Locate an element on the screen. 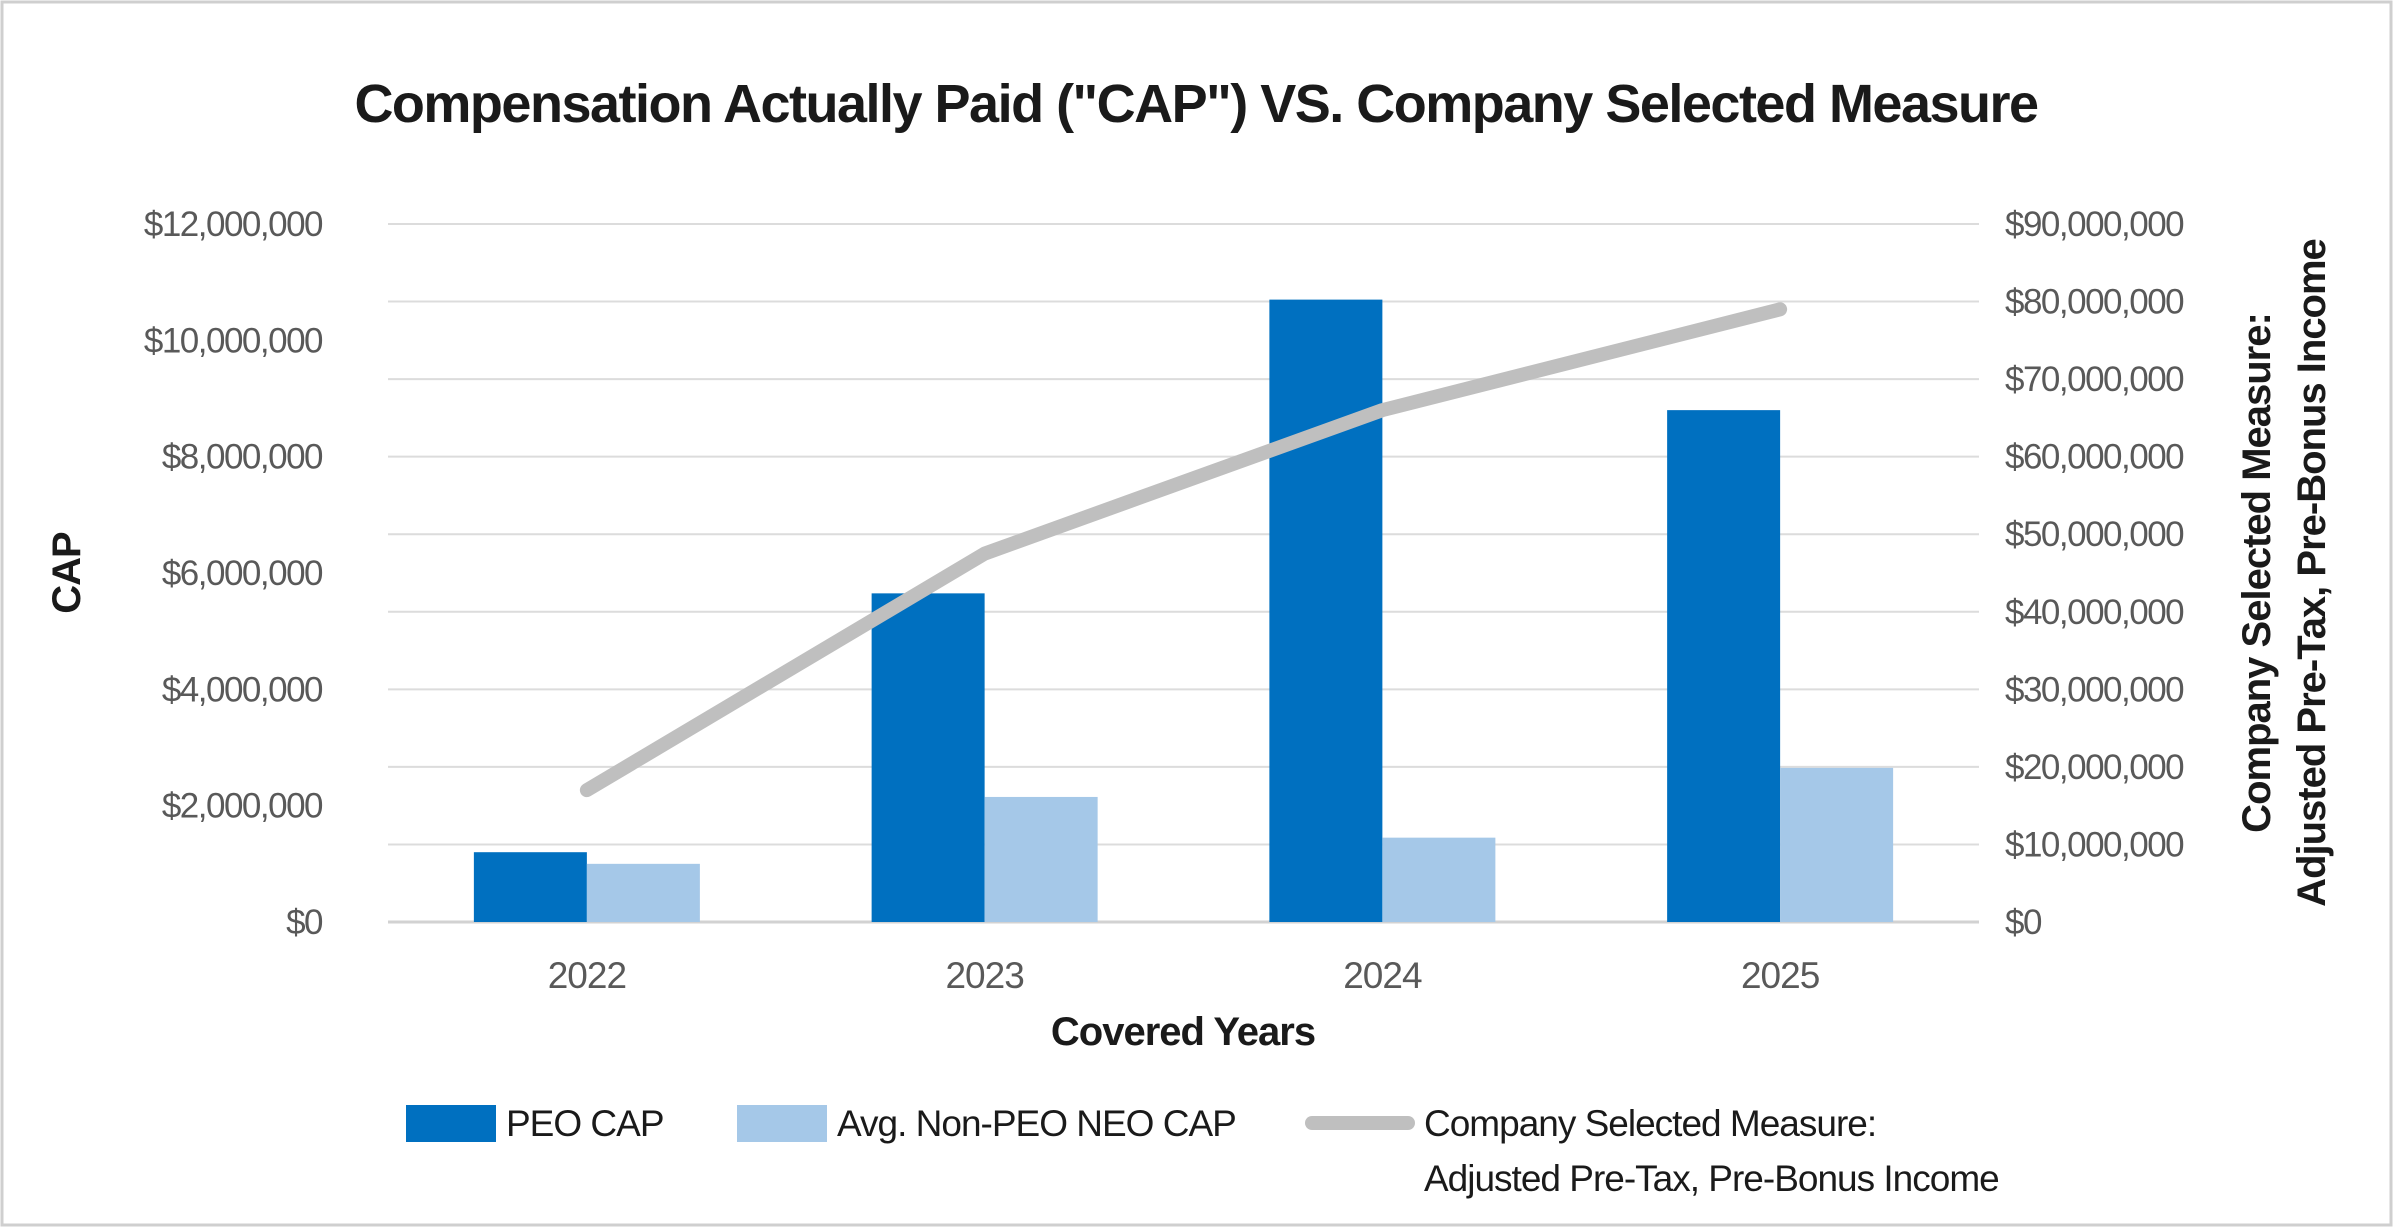 The image size is (2393, 1227). legend-label-non-peo-cap: Avg. Non-PEO NEO CAP is located at coordinates (1036, 1123).